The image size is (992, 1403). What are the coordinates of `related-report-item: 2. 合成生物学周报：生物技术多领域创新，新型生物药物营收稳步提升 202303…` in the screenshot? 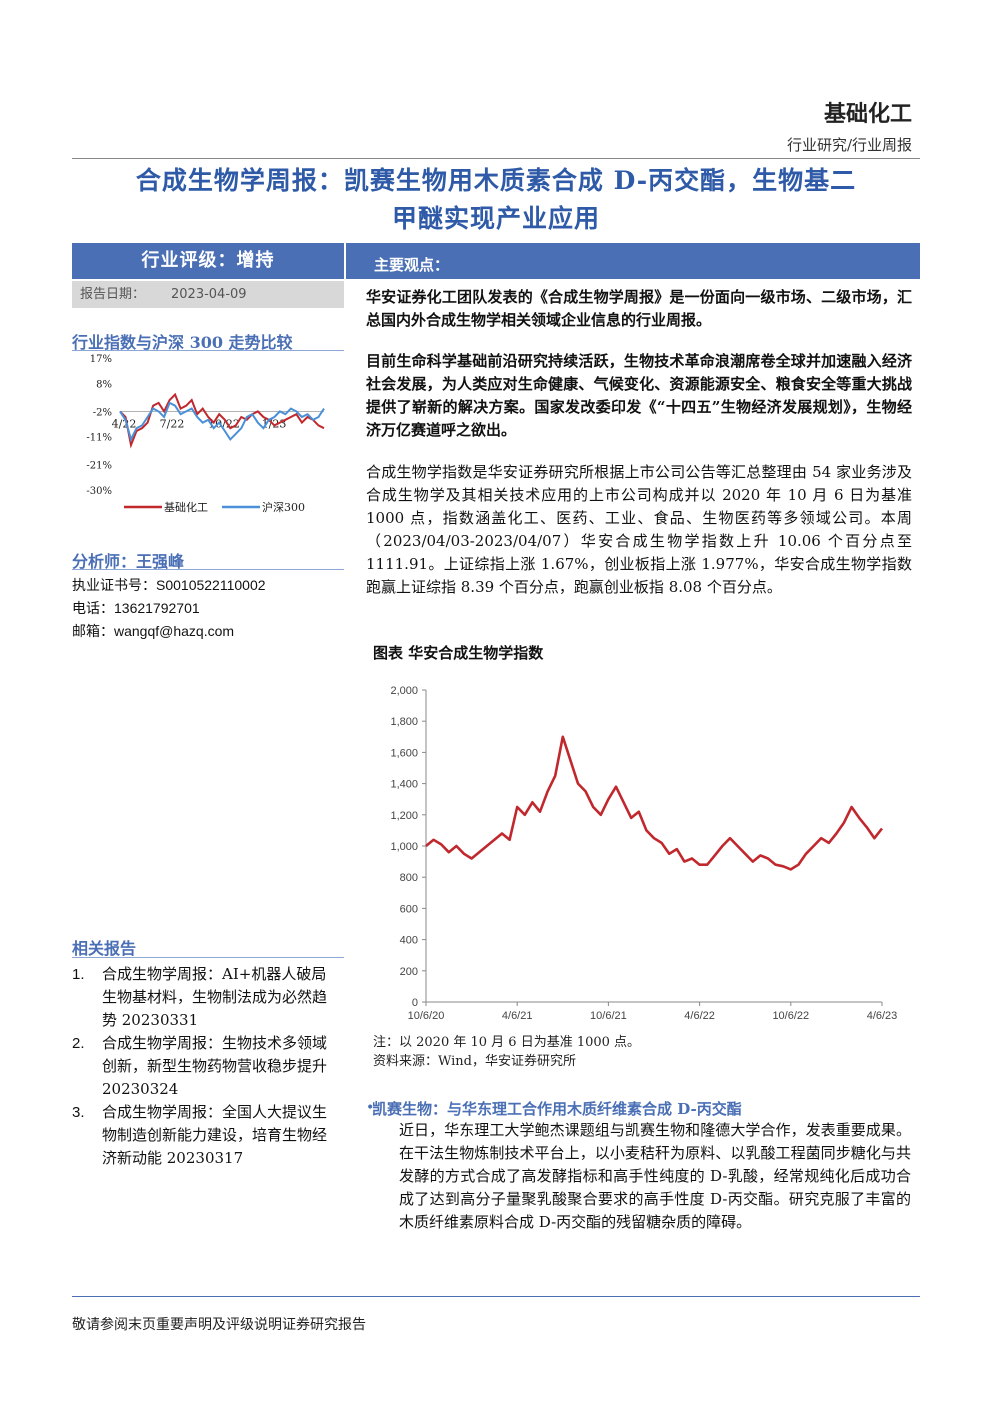 It's located at (204, 1066).